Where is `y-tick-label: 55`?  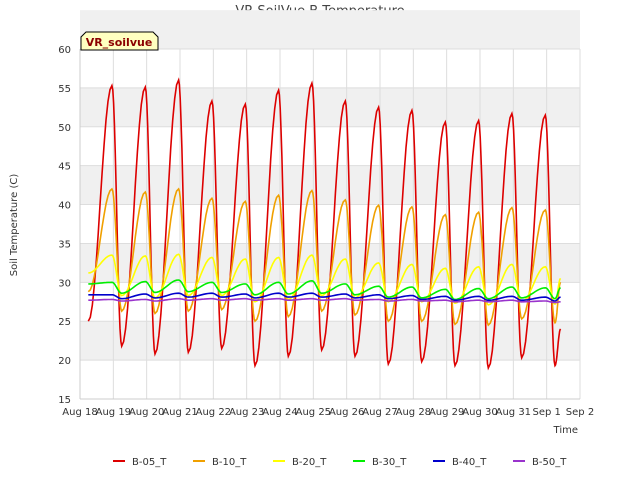
y-tick-label: 55 is located at coordinates (64, 89).